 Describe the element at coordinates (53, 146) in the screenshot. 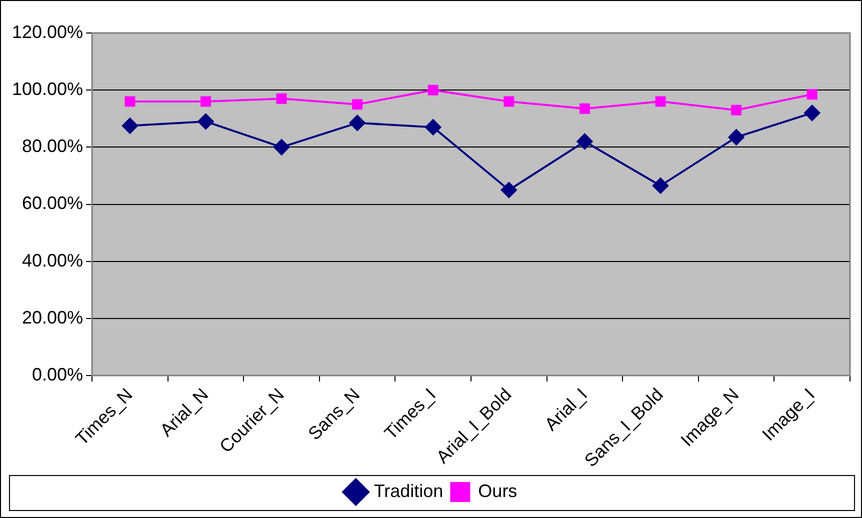

I see `y-tick-label: 80.00%` at that location.